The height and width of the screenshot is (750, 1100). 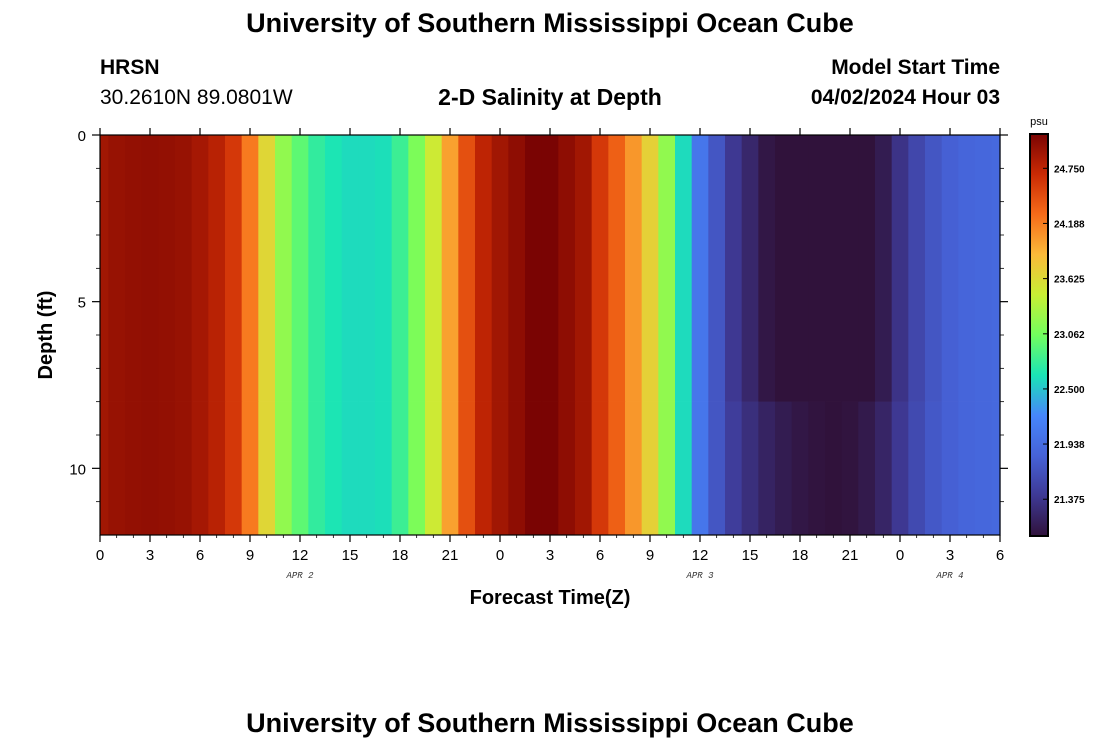 What do you see at coordinates (1069, 224) in the screenshot?
I see `colorbar-tick-label: 24.188` at bounding box center [1069, 224].